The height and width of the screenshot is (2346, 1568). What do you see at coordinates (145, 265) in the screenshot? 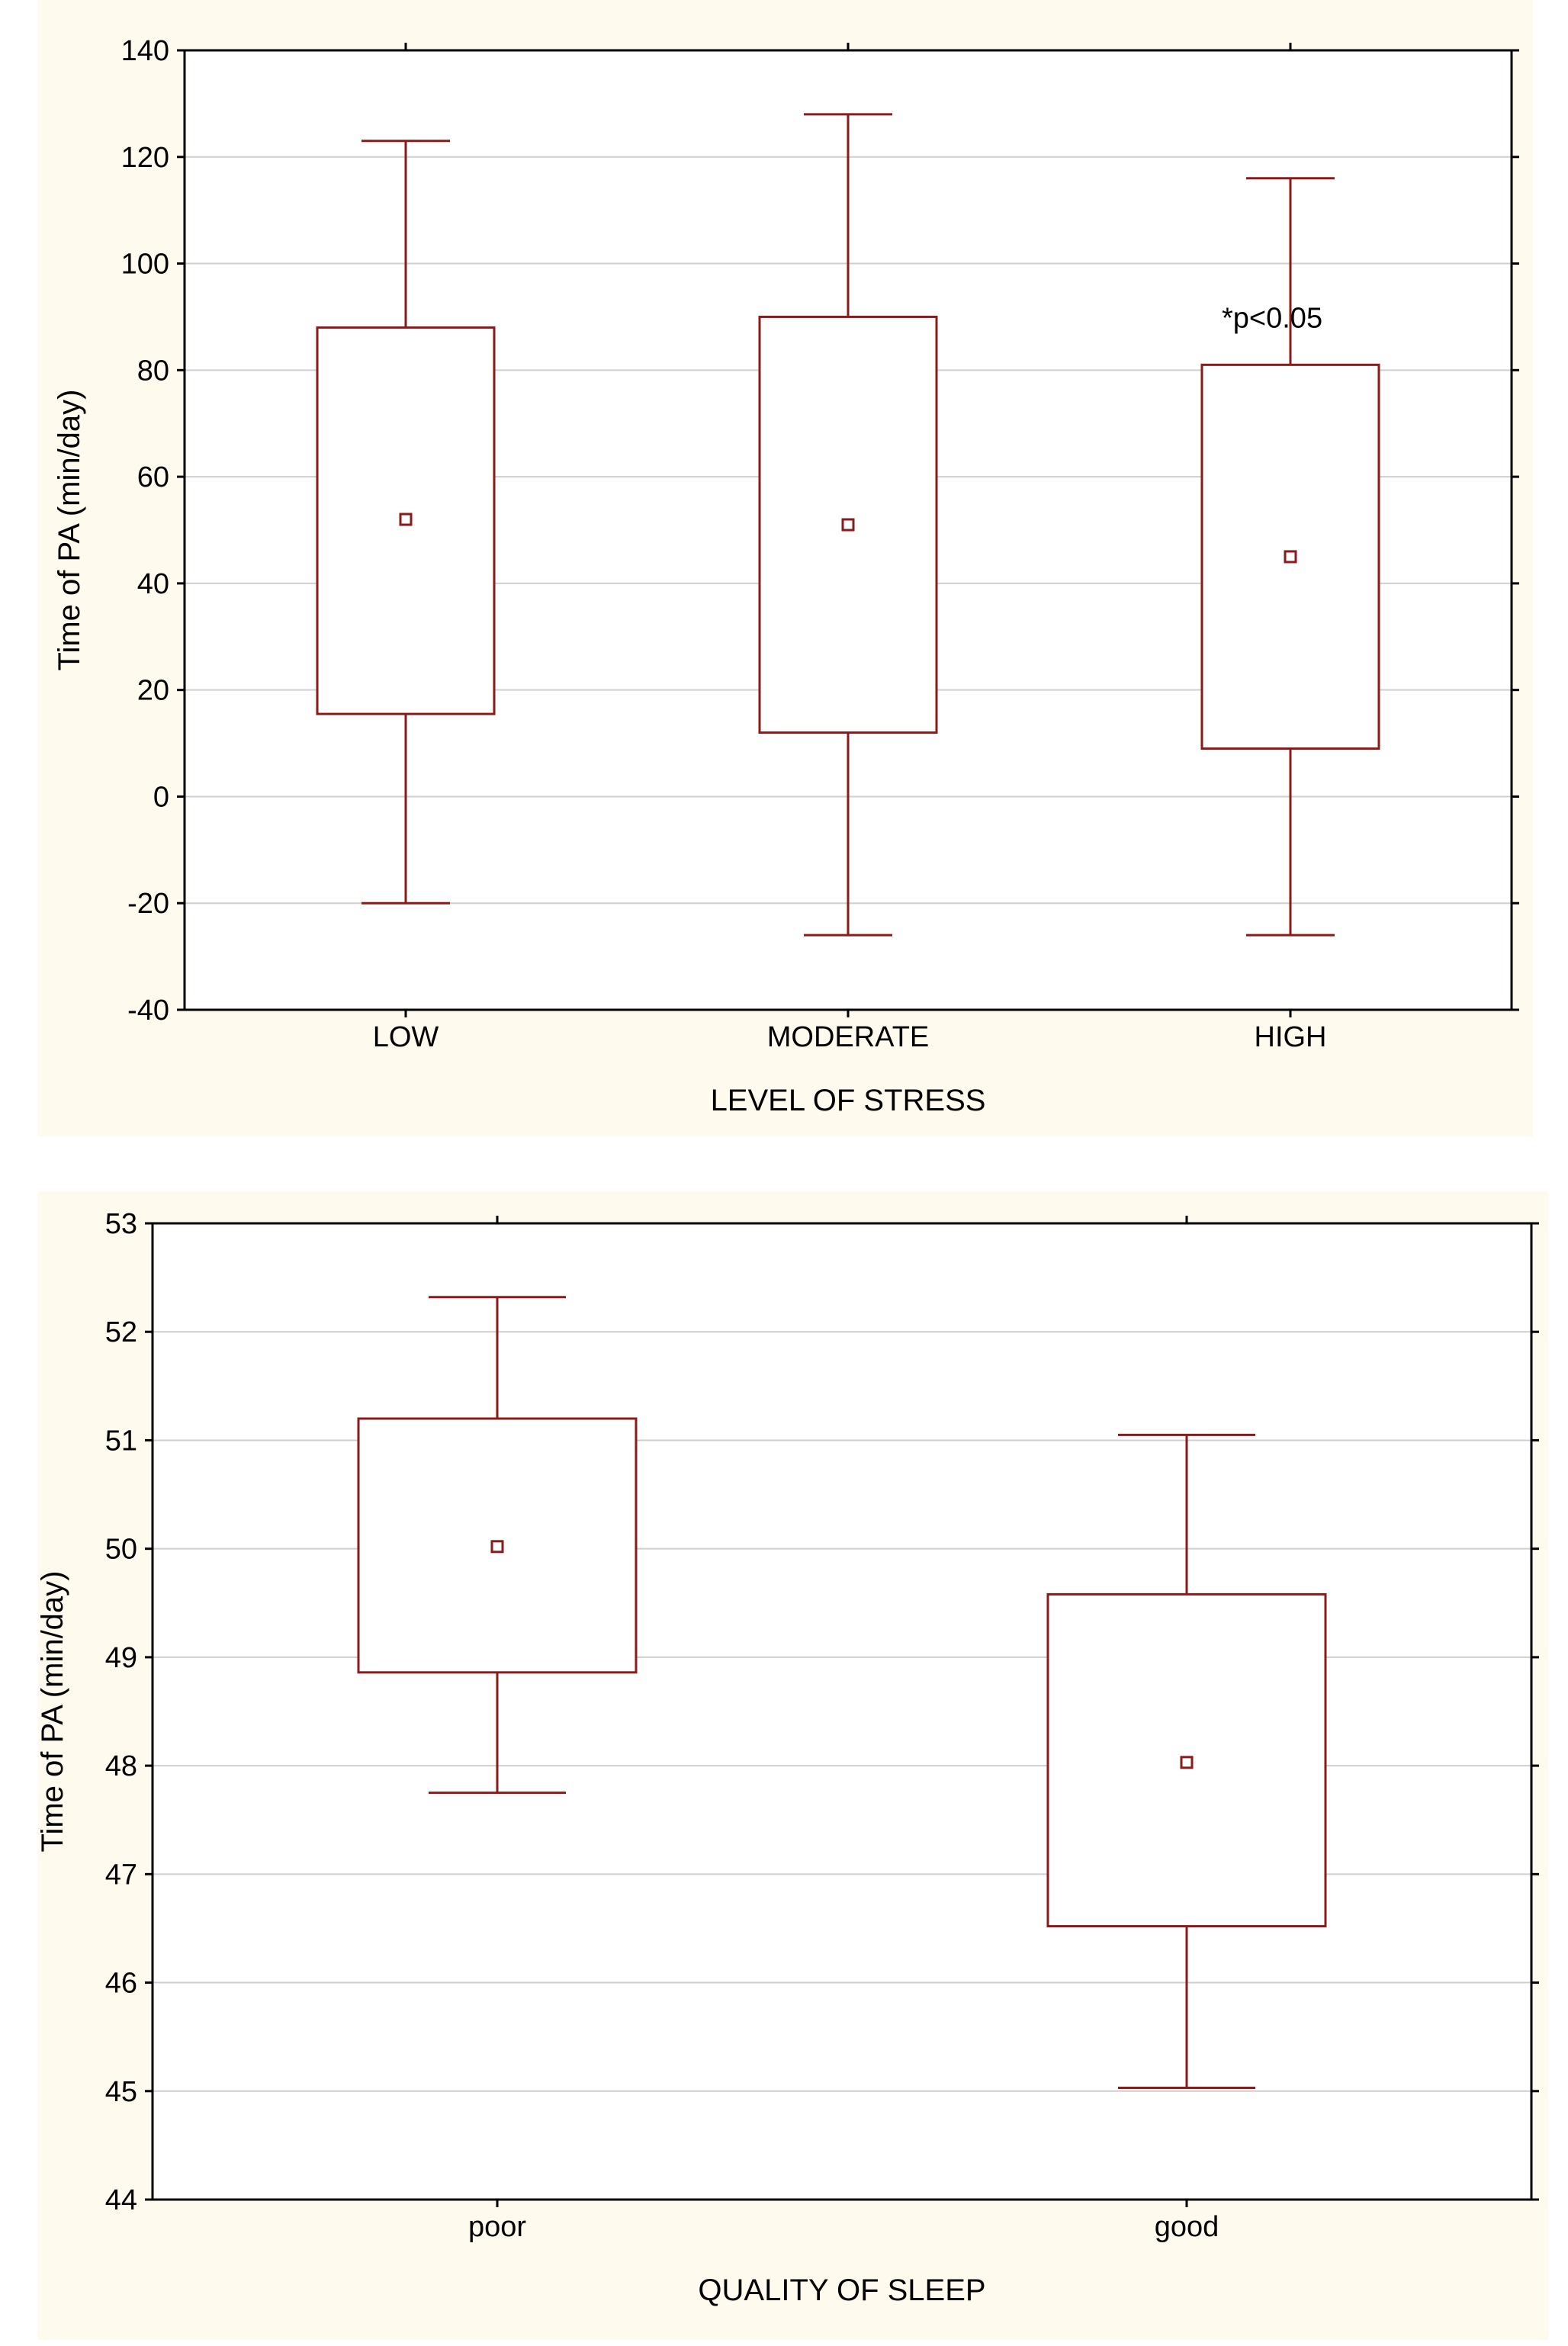
I see `y-tick-label: 100` at bounding box center [145, 265].